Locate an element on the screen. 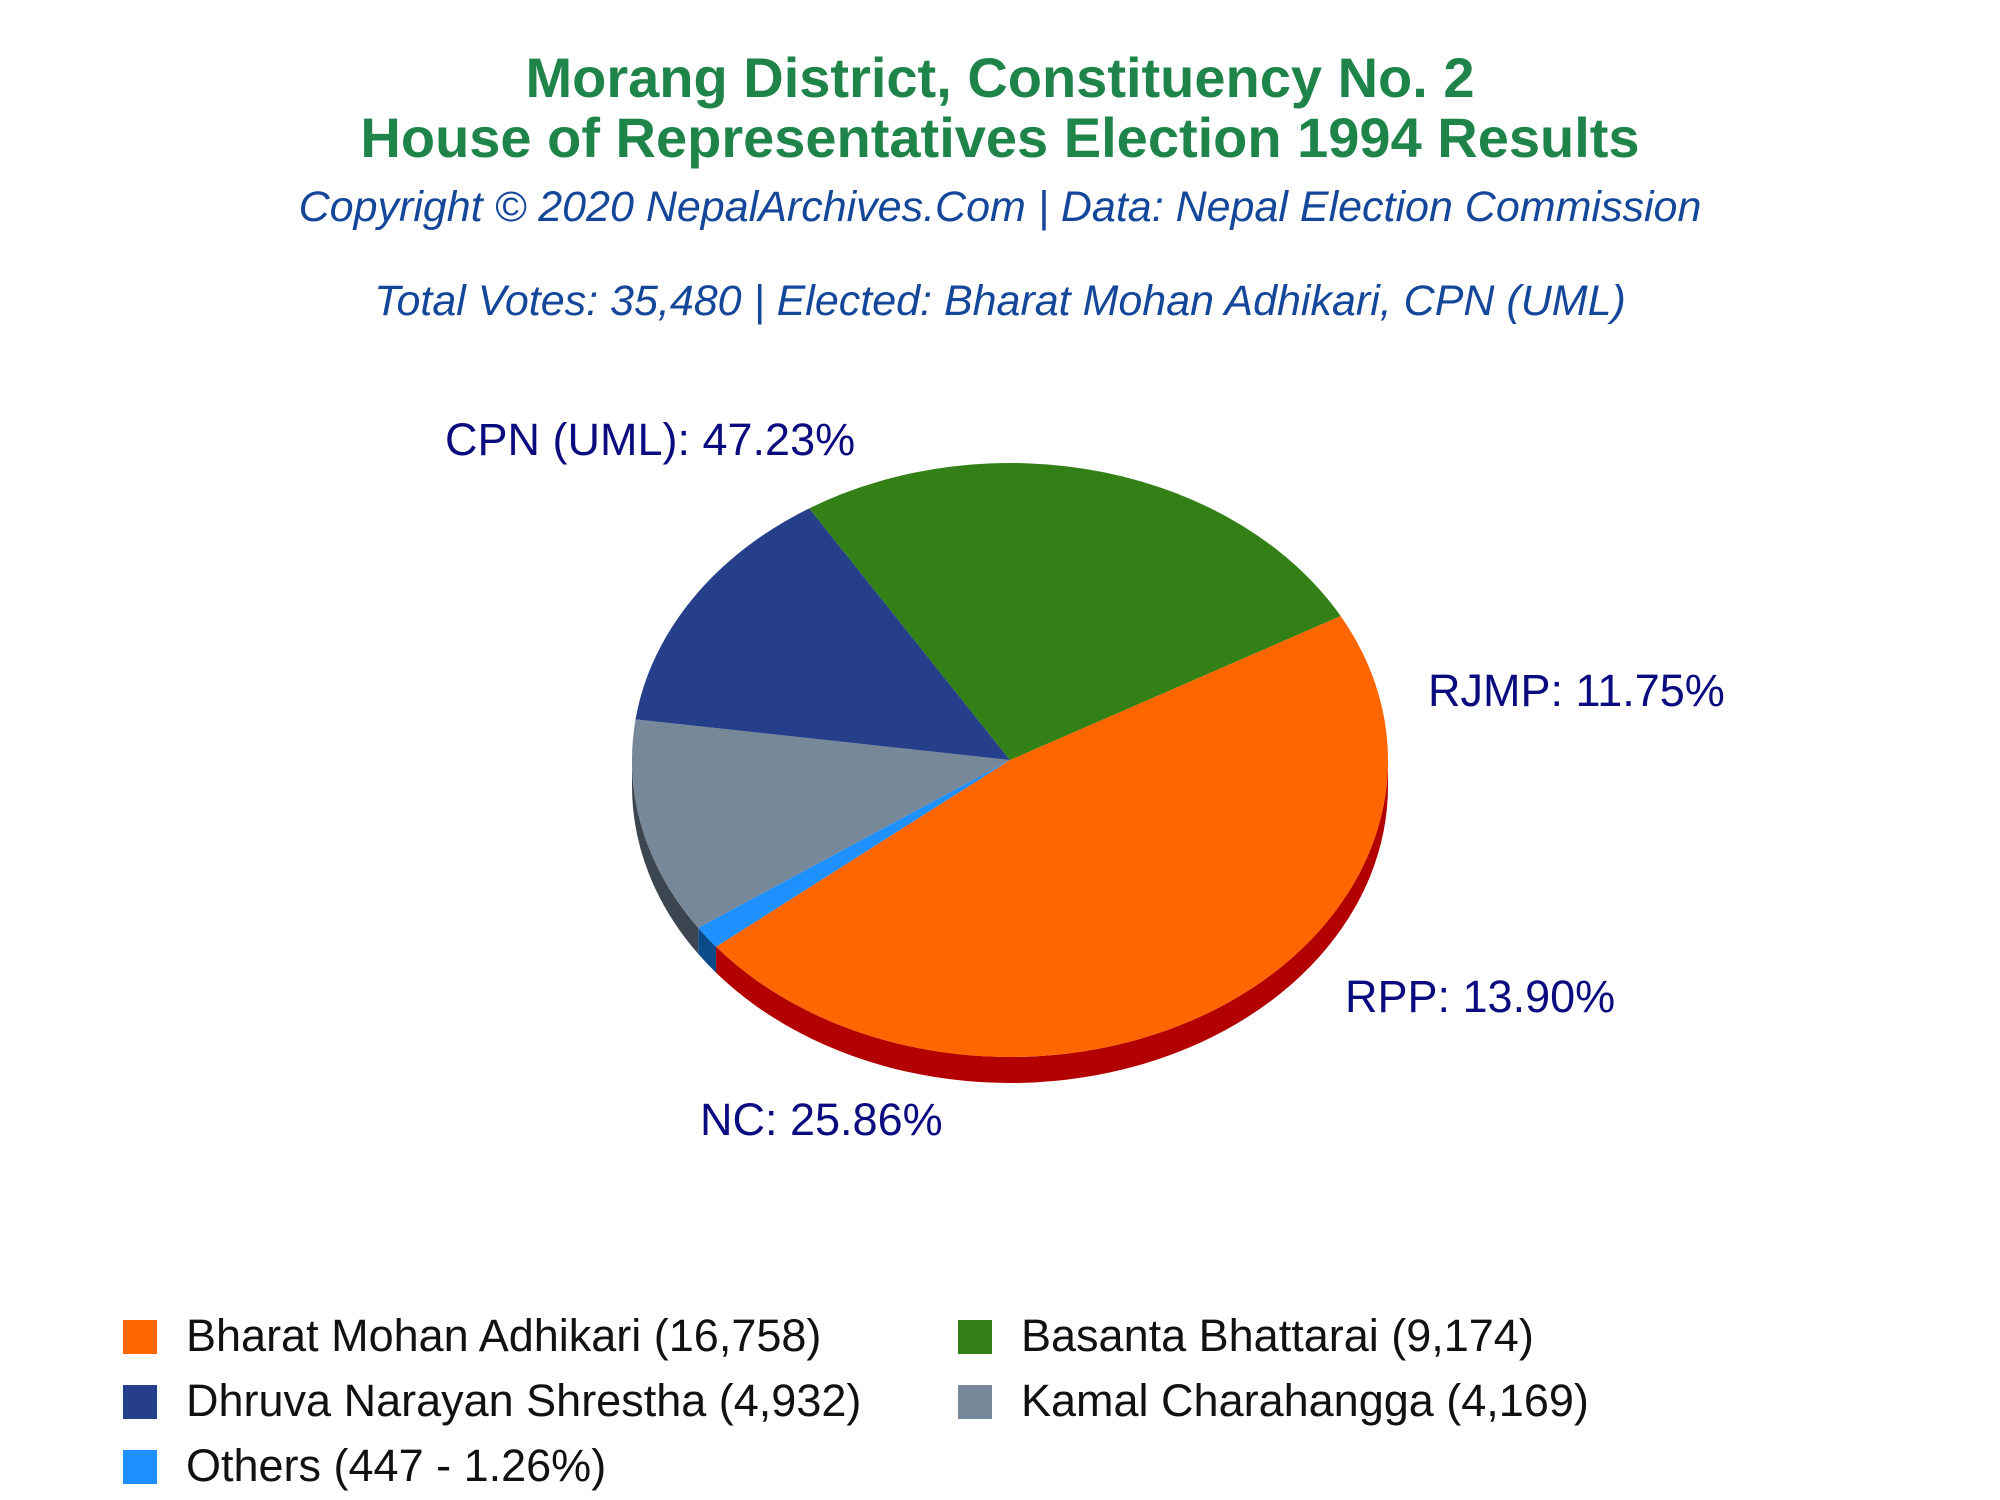  pie-slice-others is located at coordinates (854, 853).